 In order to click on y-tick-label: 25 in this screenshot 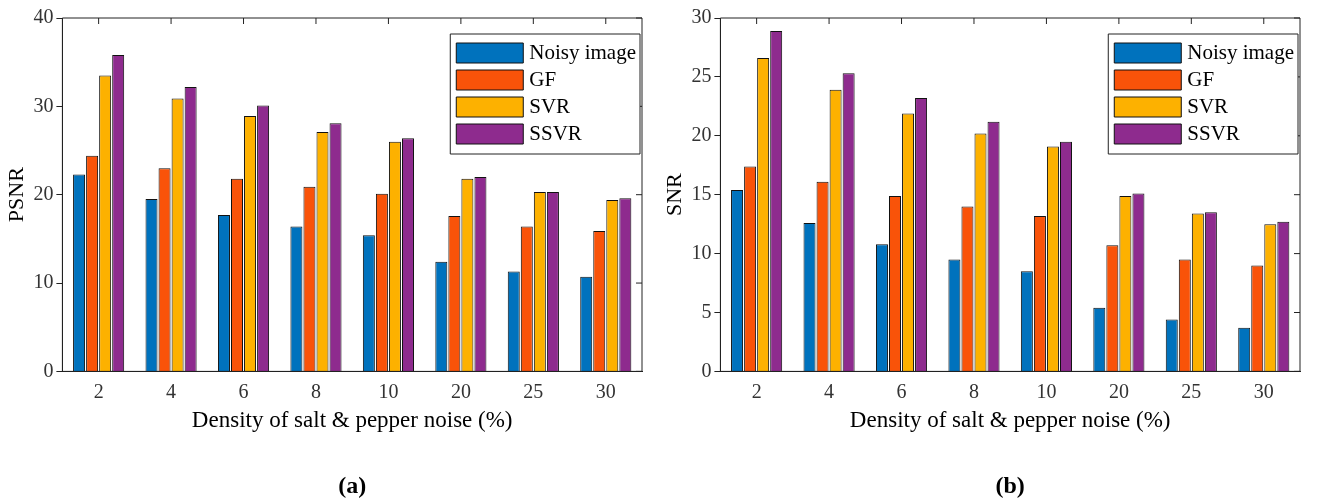, I will do `click(701, 75)`.